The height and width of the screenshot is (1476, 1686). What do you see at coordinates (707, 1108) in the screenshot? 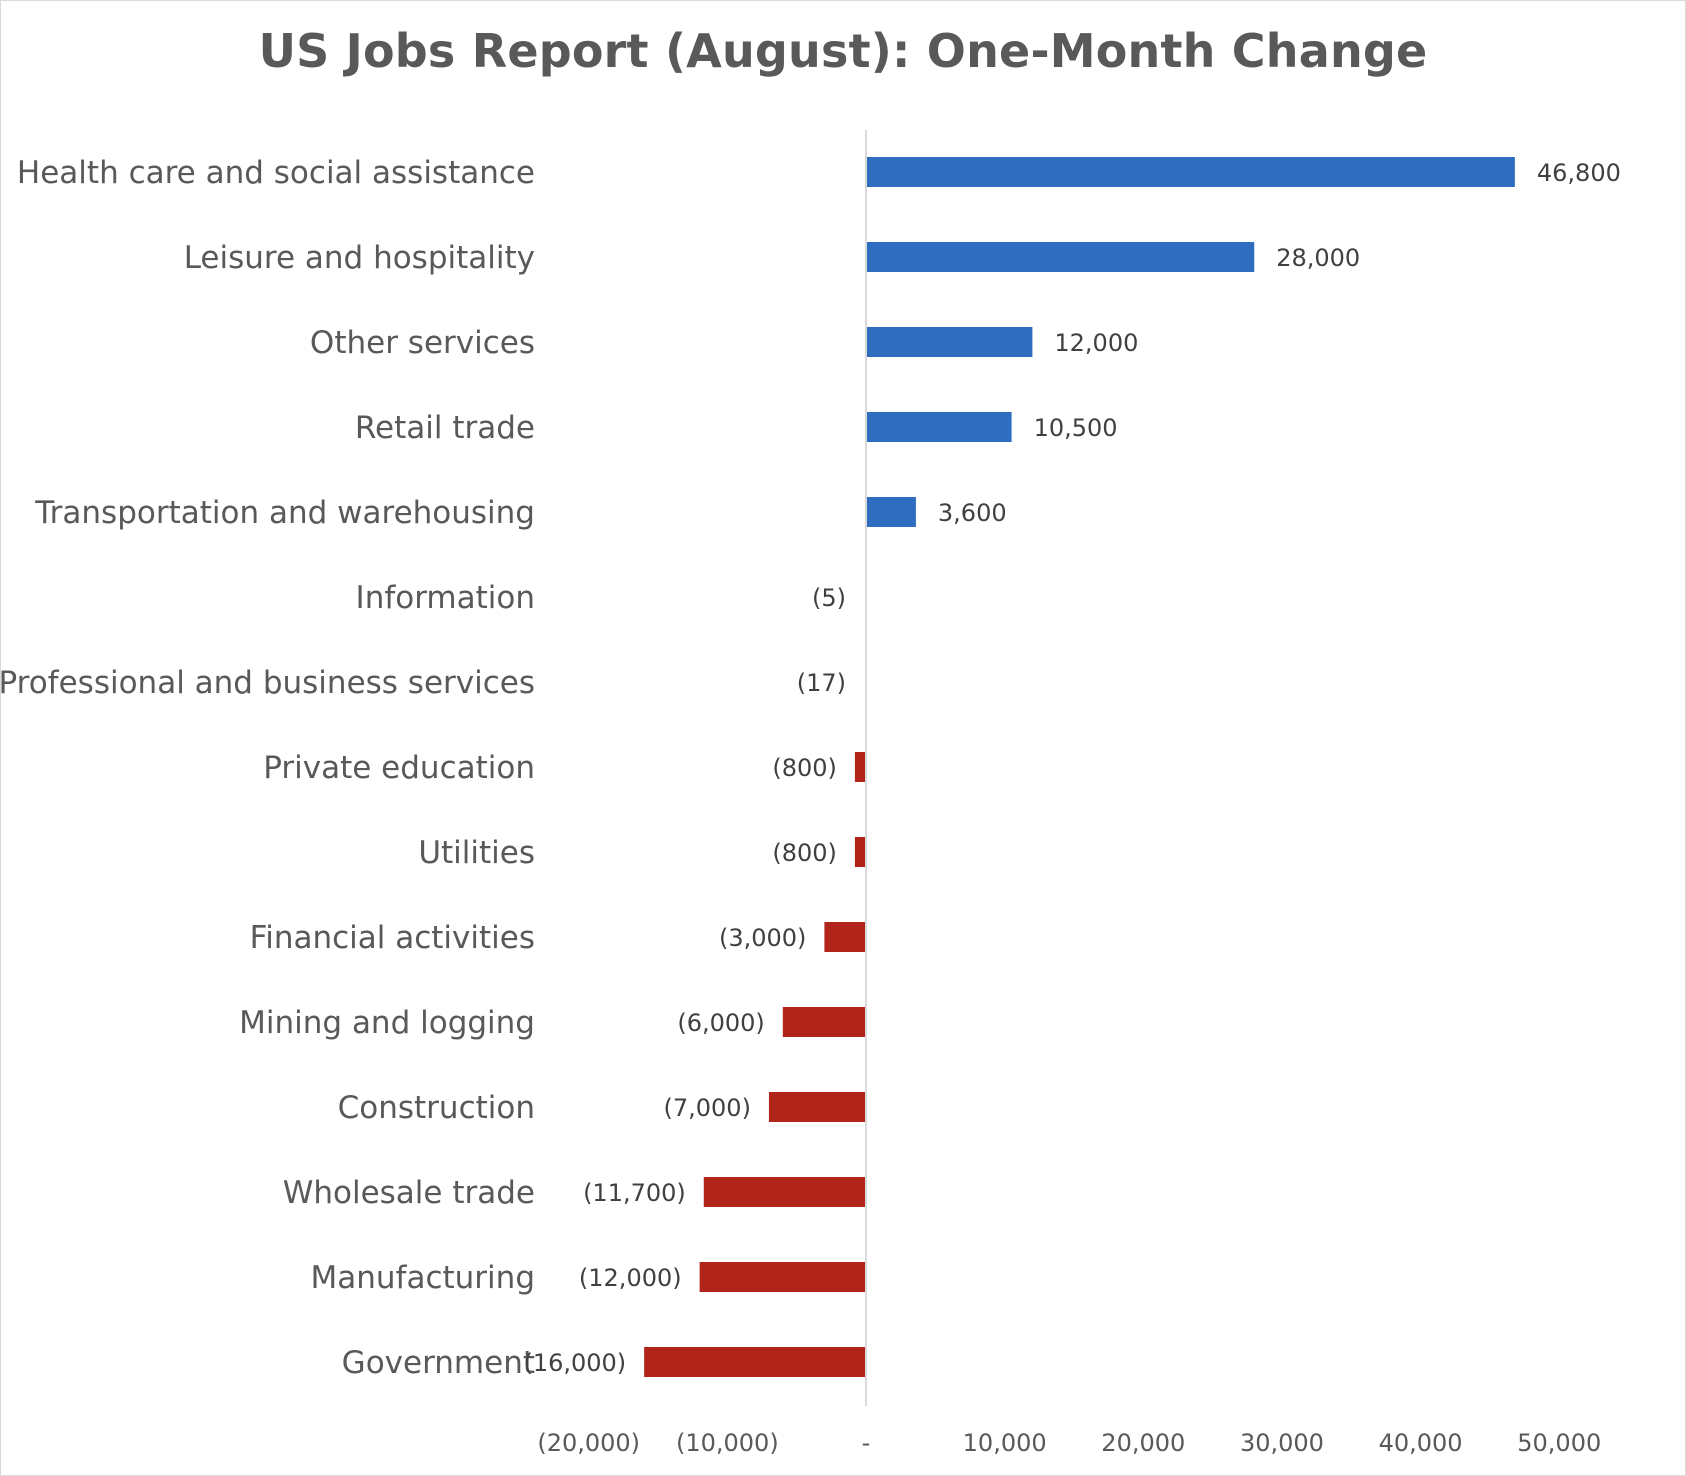
I see `data-label: (7,000)` at bounding box center [707, 1108].